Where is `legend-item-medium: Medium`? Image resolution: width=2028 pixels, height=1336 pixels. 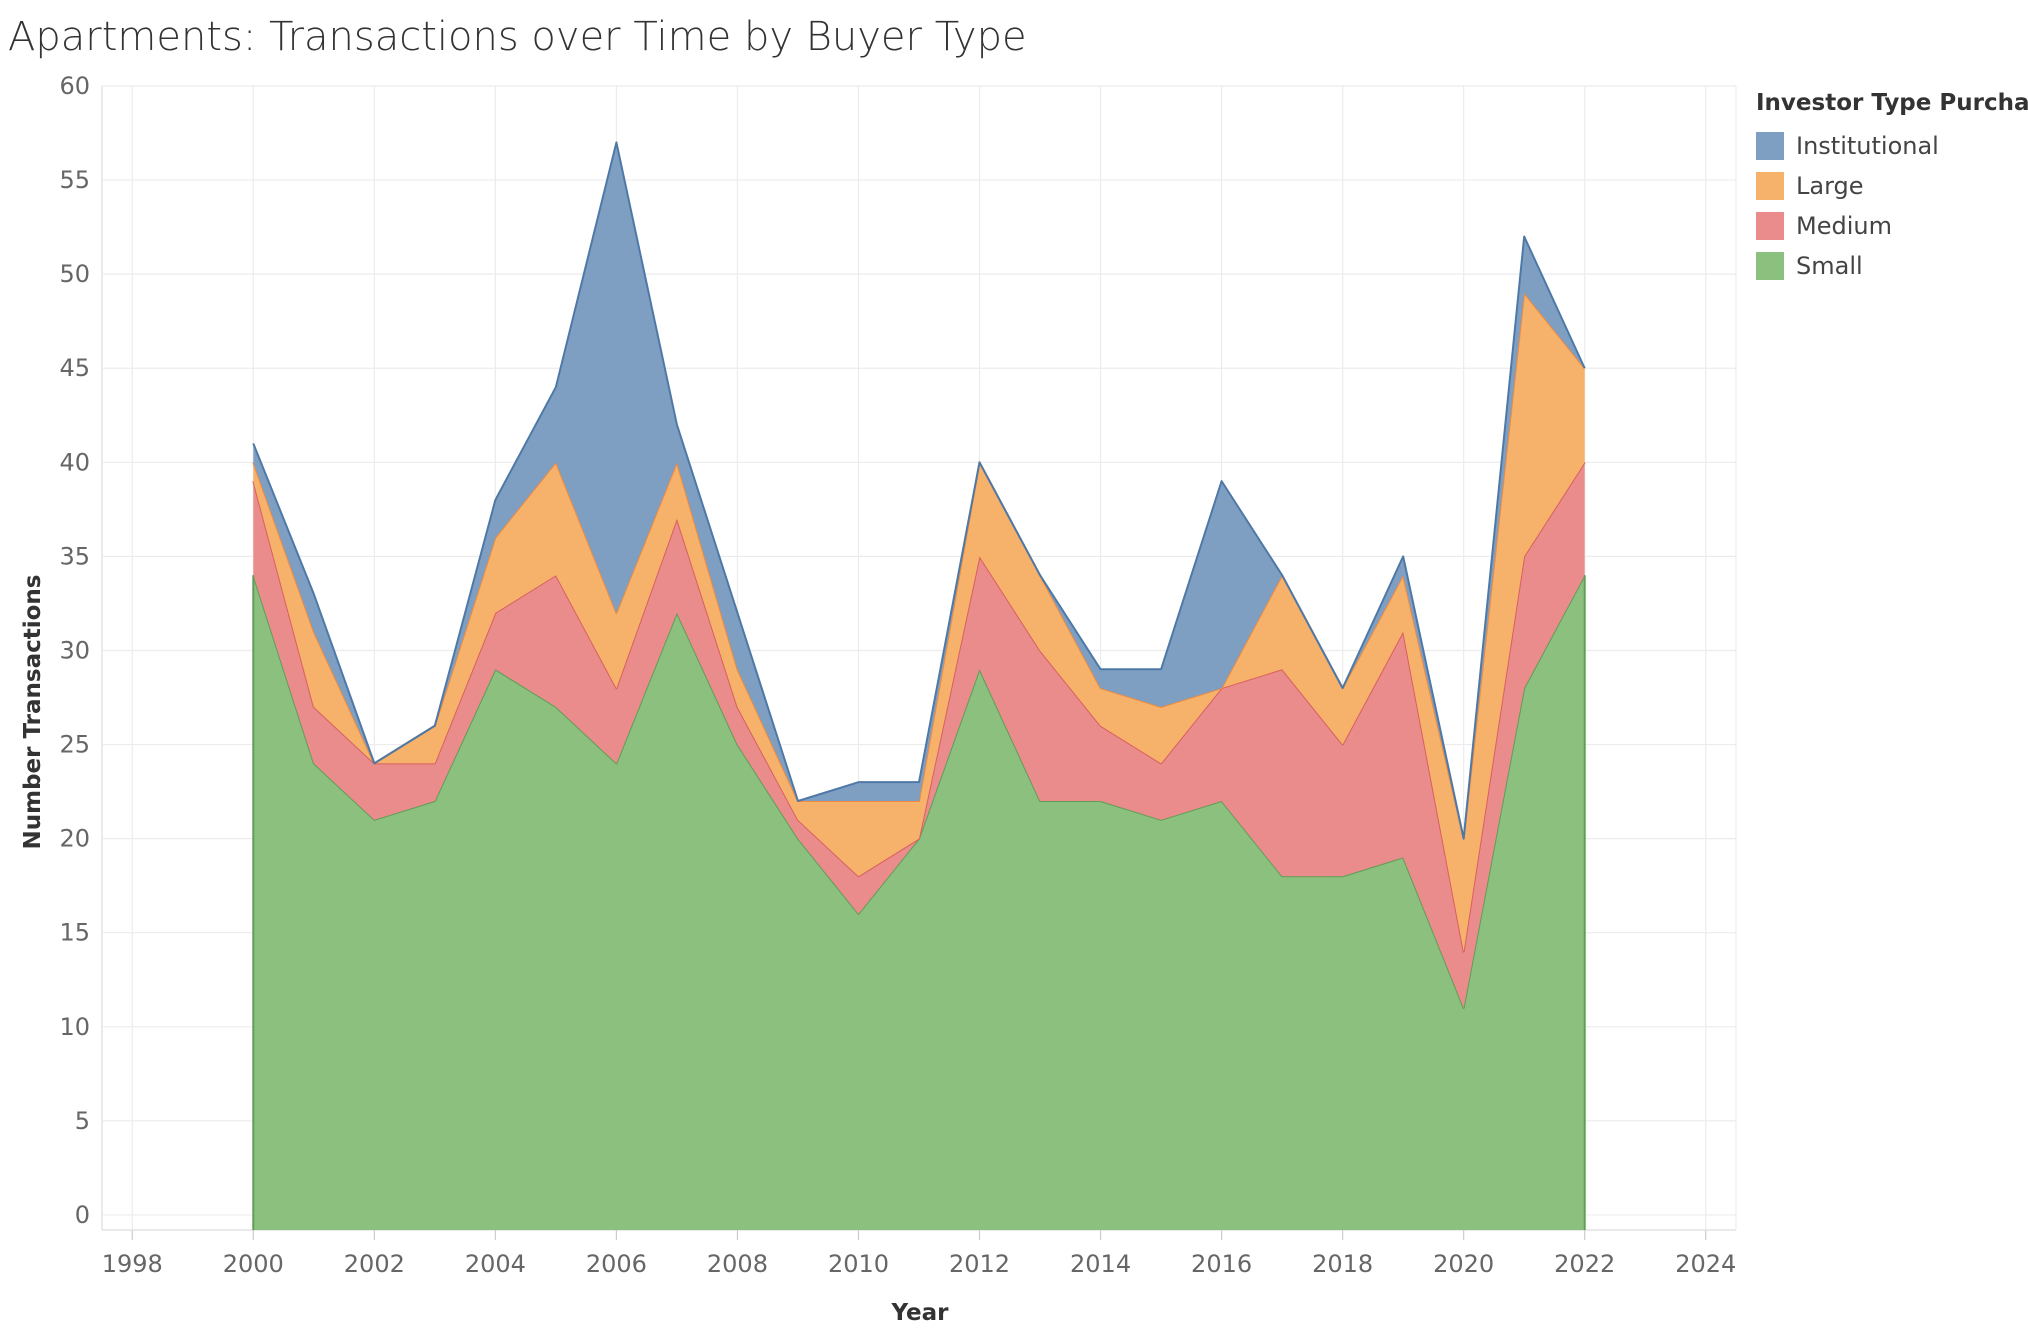
legend-item-medium: Medium is located at coordinates (1892, 226).